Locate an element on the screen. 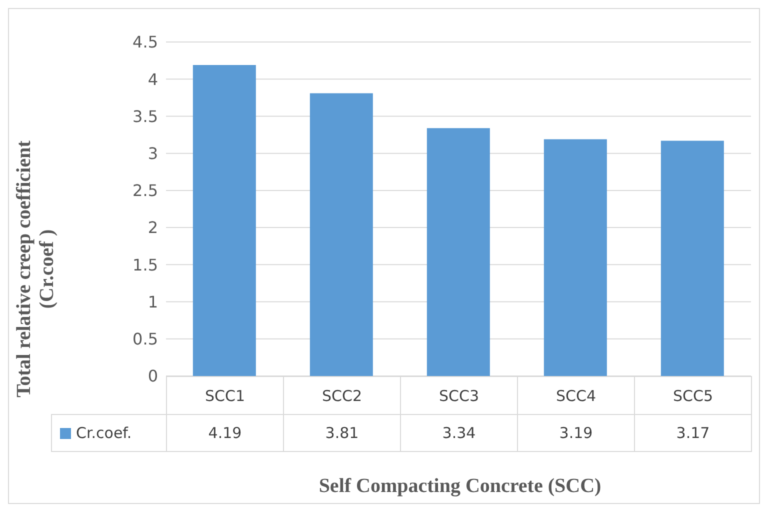 The height and width of the screenshot is (512, 768). y-tick-label: 3.5 is located at coordinates (145, 116).